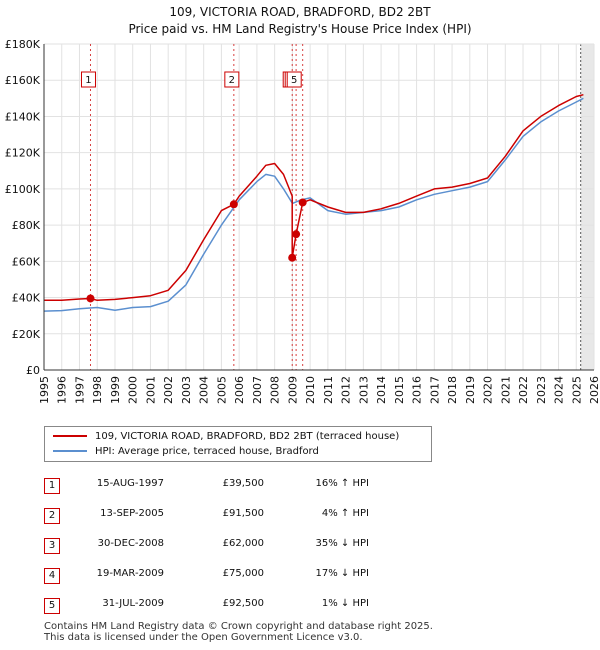 This screenshot has height=650, width=600. Describe the element at coordinates (26, 225) in the screenshot. I see `y-tick-label: £80K` at that location.